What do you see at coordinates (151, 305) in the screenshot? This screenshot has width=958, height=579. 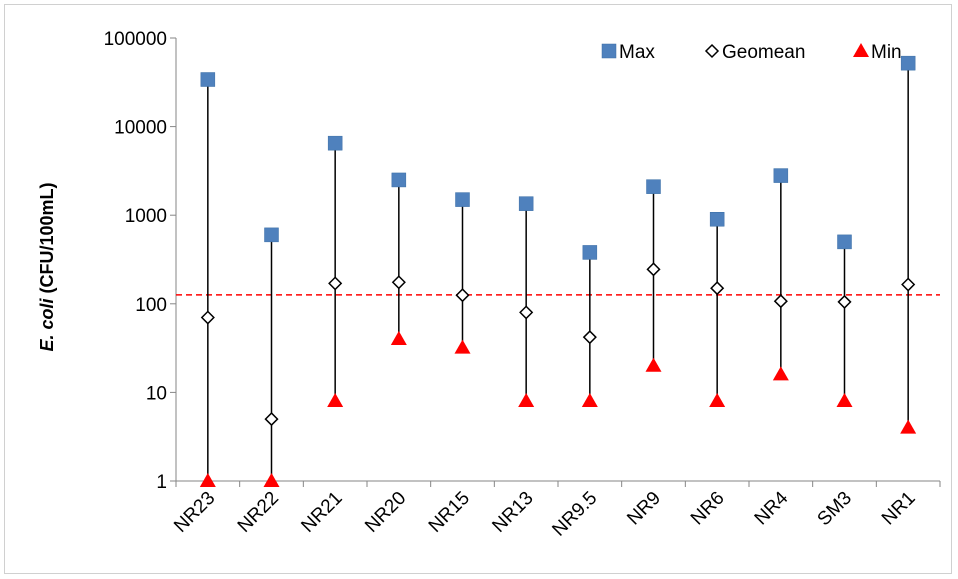 I see `y-tick-label: 100` at bounding box center [151, 305].